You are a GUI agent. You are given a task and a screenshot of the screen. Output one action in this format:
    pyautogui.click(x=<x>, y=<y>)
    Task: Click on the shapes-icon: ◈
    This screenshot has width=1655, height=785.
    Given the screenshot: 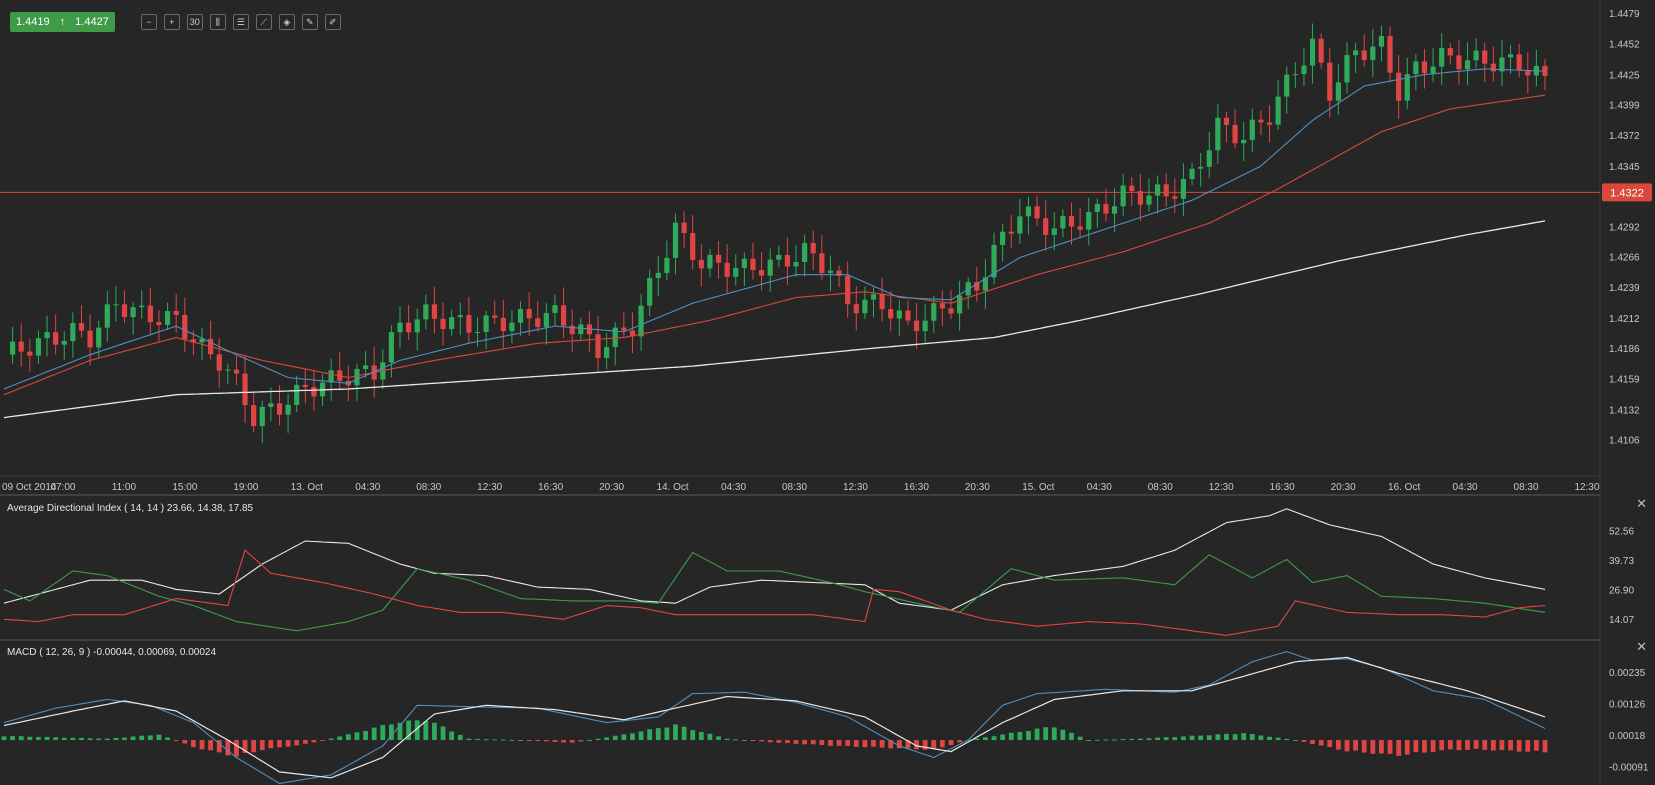 What is the action you would take?
    pyautogui.click(x=286, y=22)
    